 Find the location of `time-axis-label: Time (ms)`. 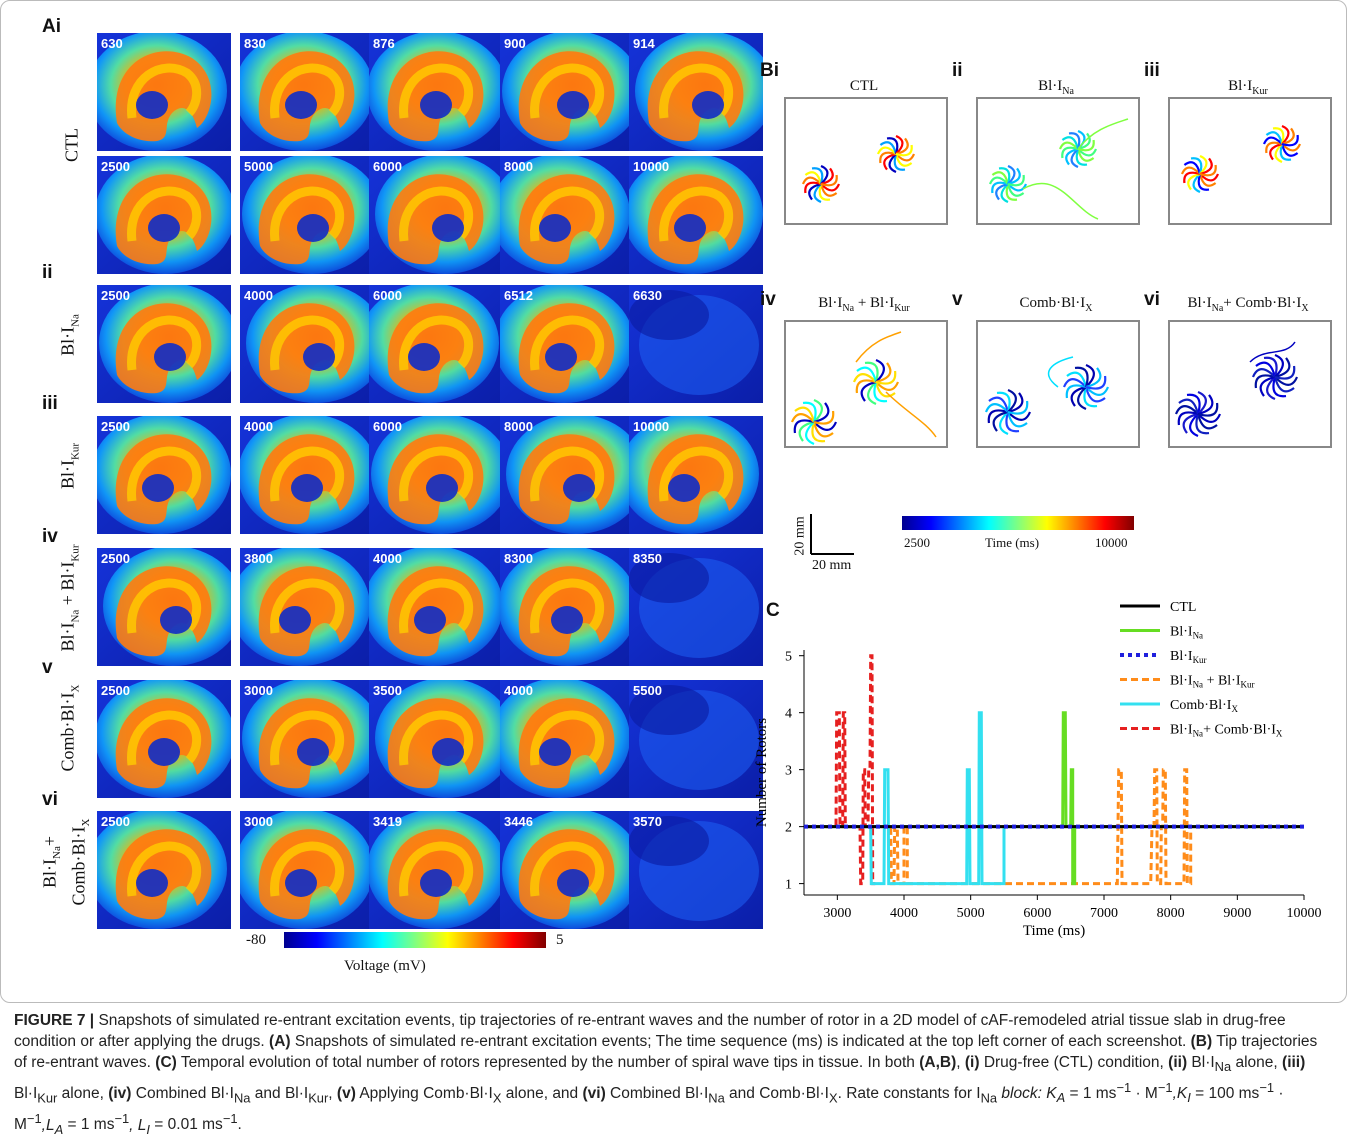

time-axis-label: Time (ms) is located at coordinates (1012, 542).